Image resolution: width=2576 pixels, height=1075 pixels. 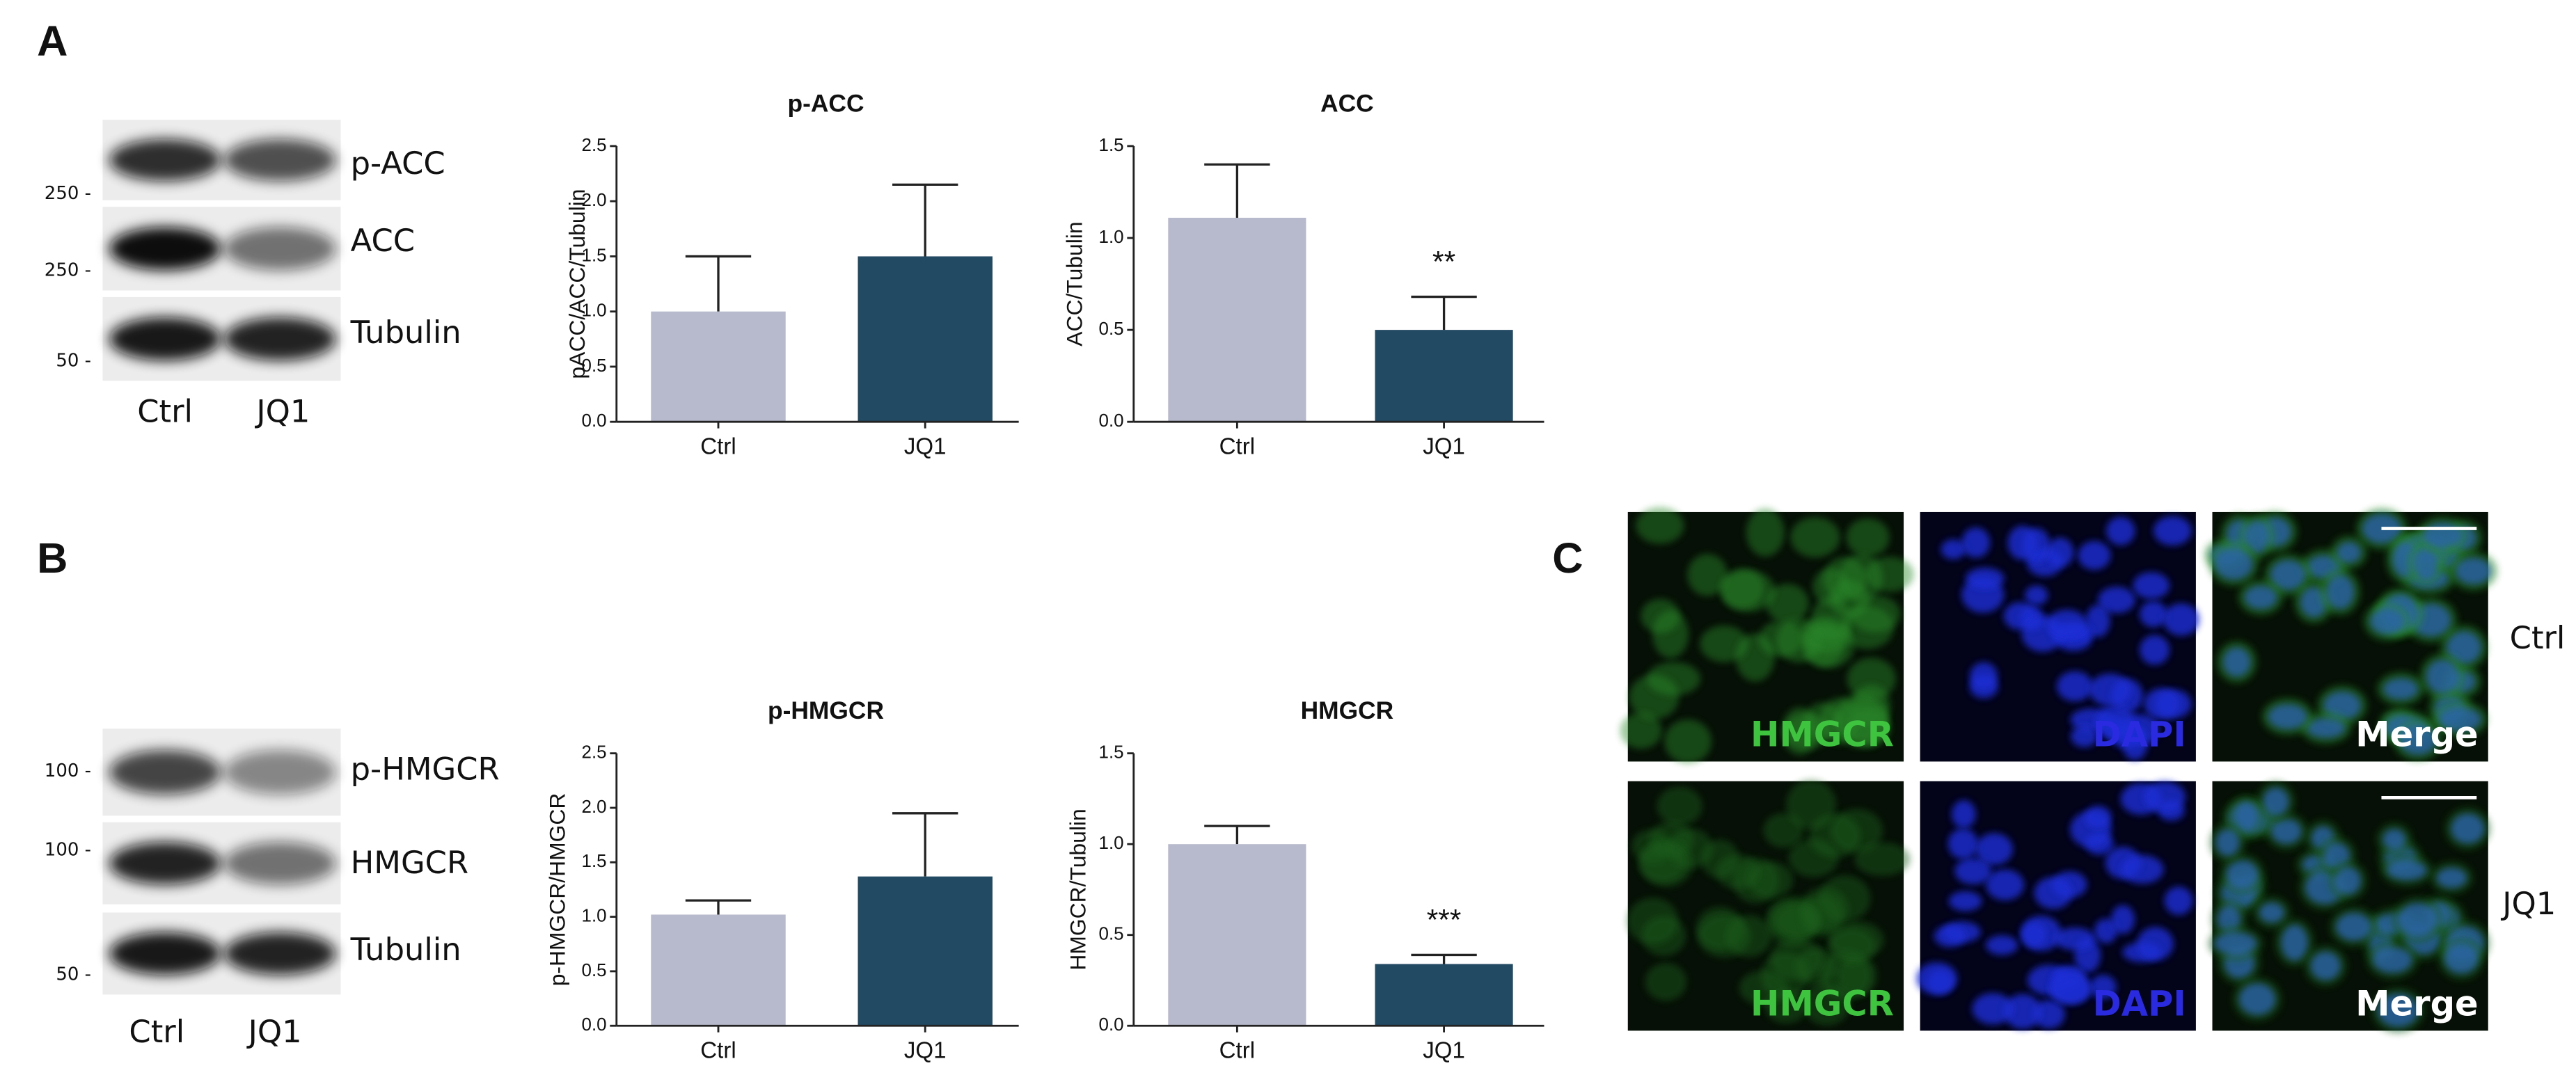 What do you see at coordinates (383, 240) in the screenshot?
I see `blot-label: ACC` at bounding box center [383, 240].